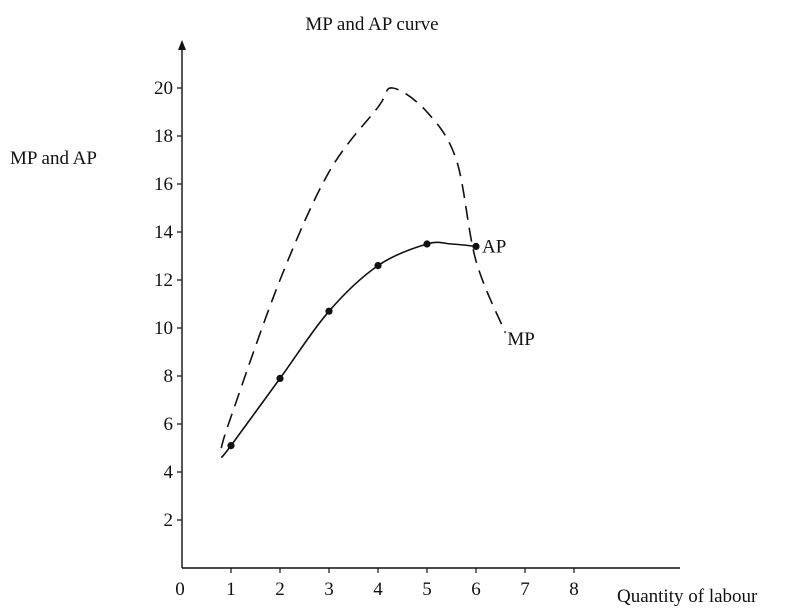 The image size is (812, 608). What do you see at coordinates (348, 350) in the screenshot?
I see `ap-curve` at bounding box center [348, 350].